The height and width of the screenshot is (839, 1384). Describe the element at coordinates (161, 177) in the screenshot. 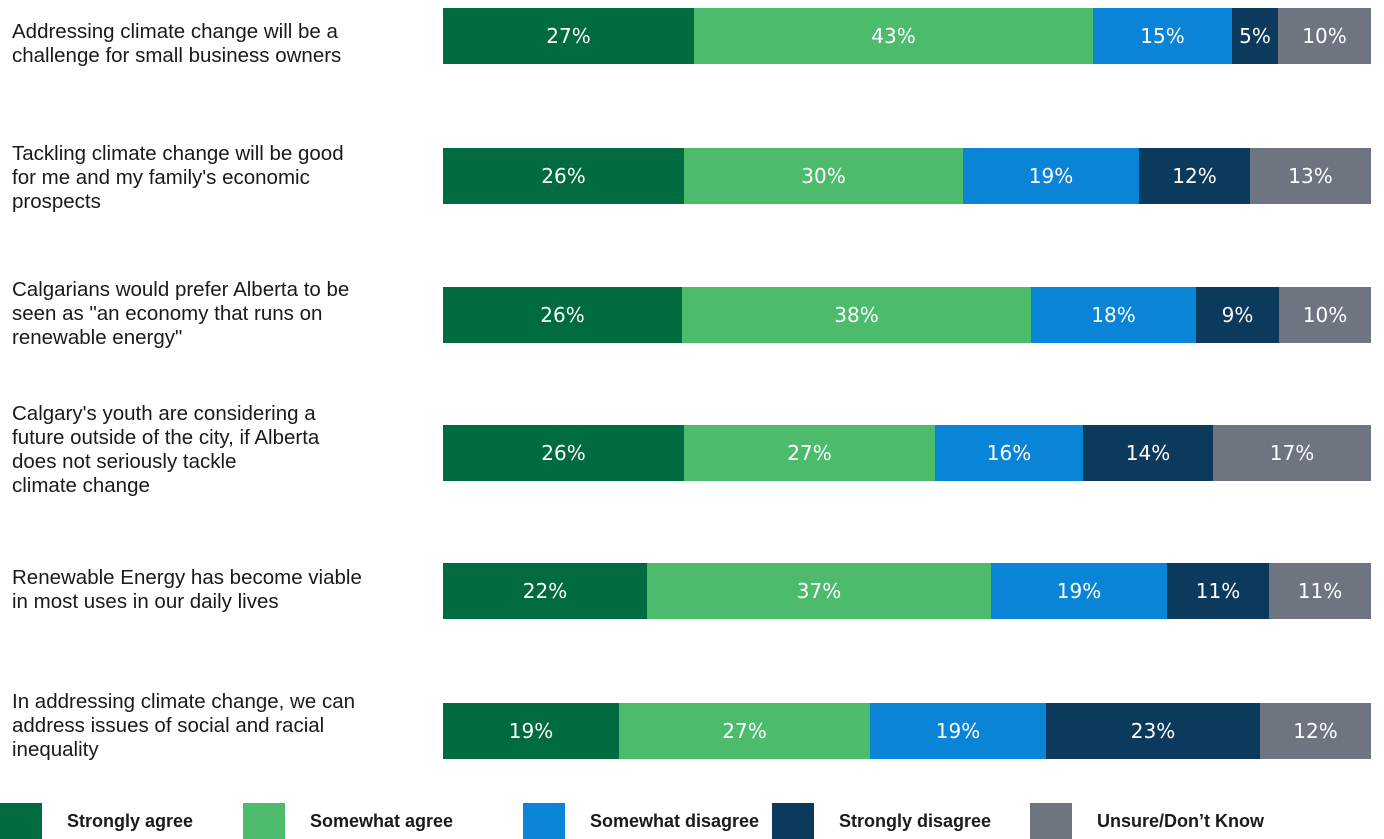

I see `category-label-line: for me and my family's economic` at that location.